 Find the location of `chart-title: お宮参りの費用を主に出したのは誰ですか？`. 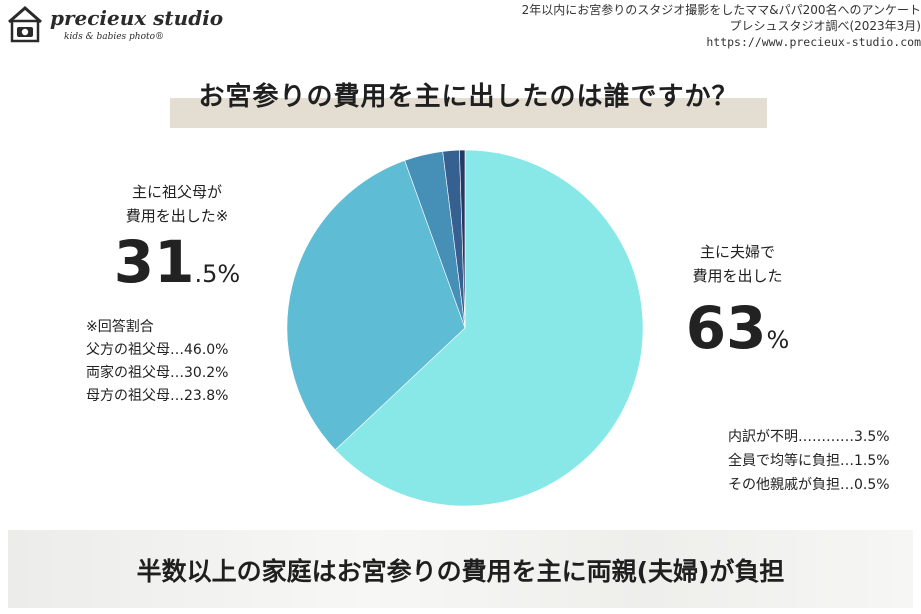

chart-title: お宮参りの費用を主に出したのは誰ですか？ is located at coordinates (468, 97).